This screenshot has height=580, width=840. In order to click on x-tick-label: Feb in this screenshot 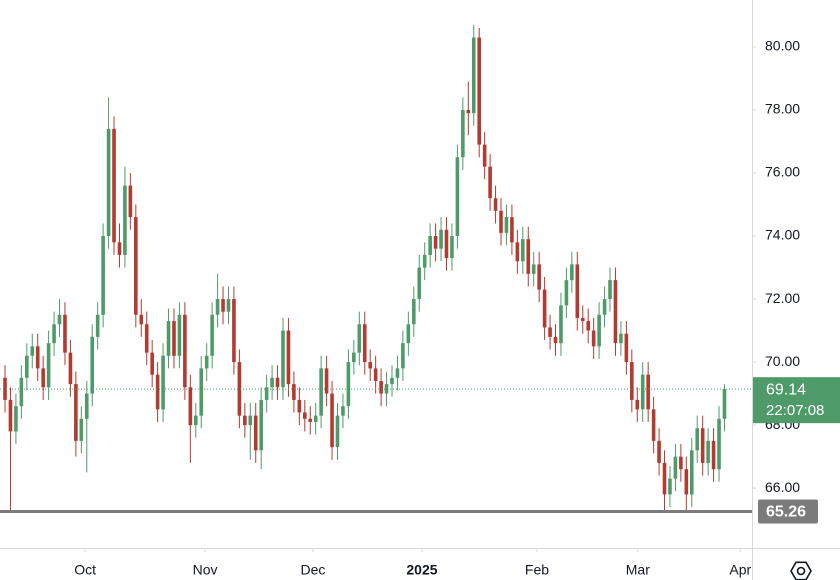, I will do `click(537, 570)`.